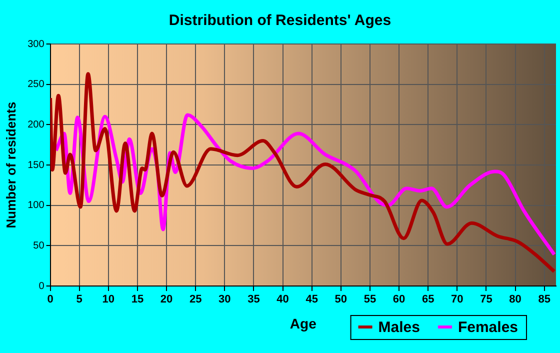 The image size is (560, 353). I want to click on legend-label: Males, so click(399, 327).